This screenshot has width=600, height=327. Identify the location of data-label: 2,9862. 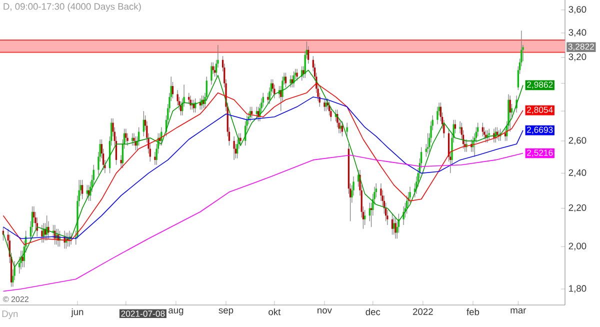
(540, 85).